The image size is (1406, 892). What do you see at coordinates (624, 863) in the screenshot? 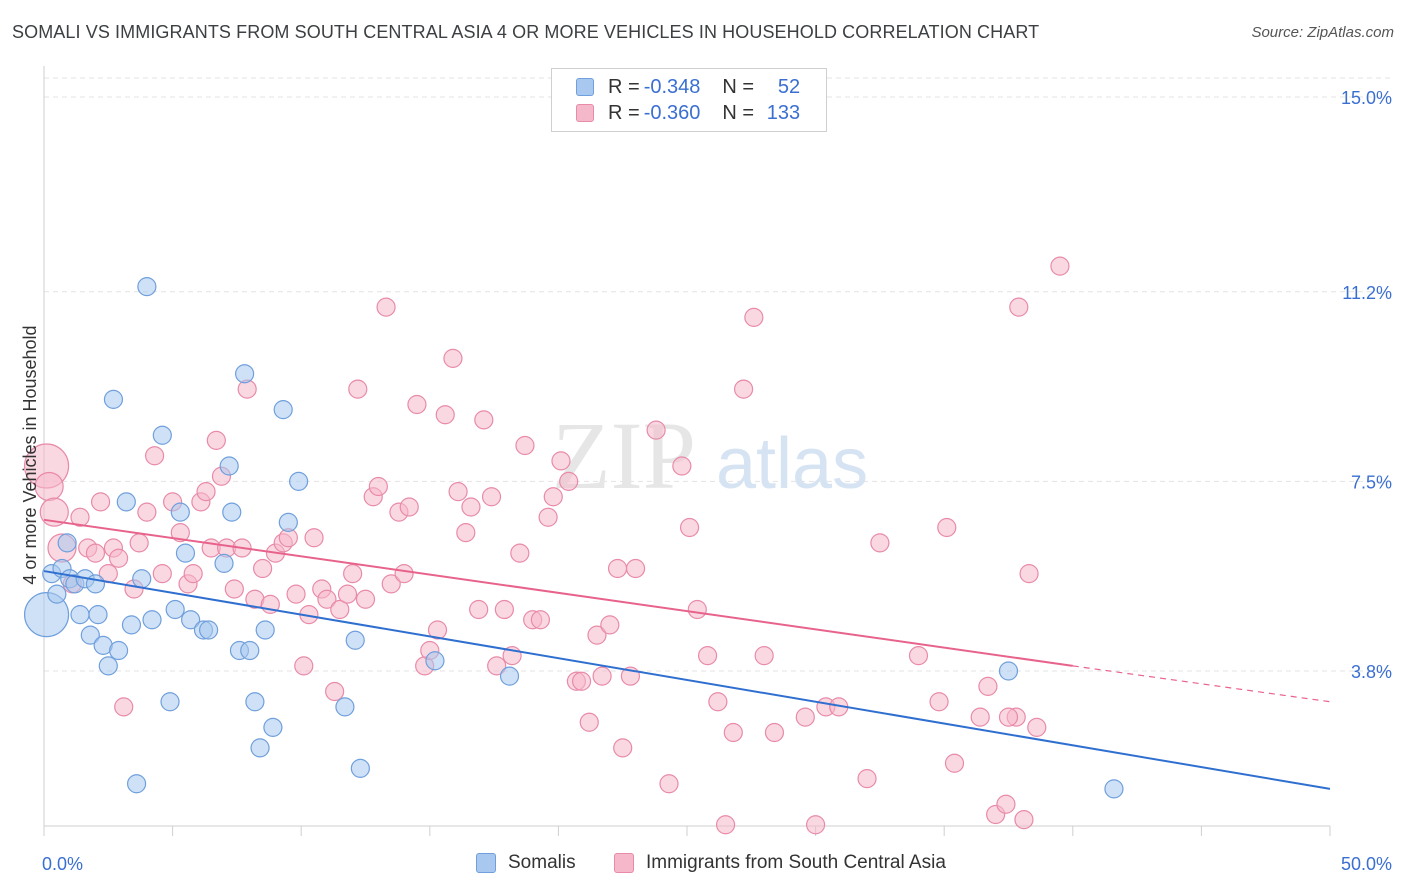
I see `series-legend-swatch-immigrants` at bounding box center [624, 863].